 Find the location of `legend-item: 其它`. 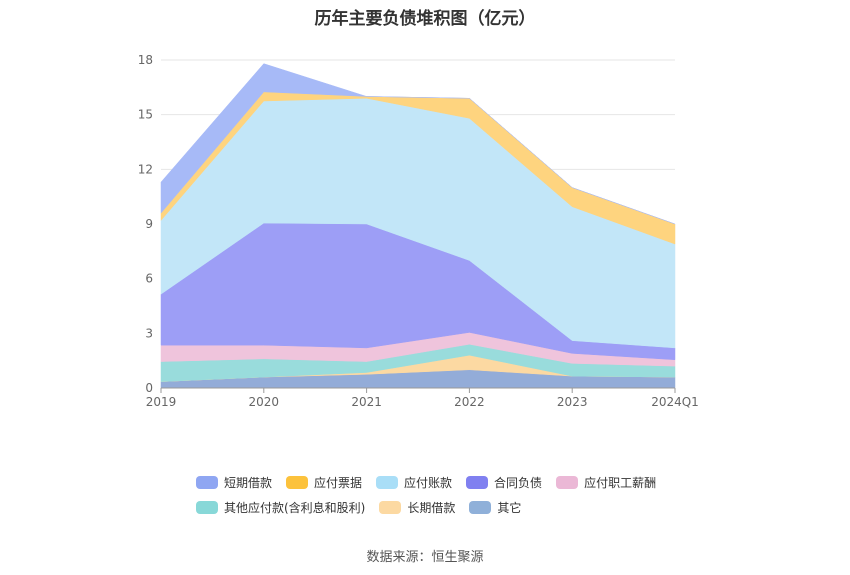

legend-item: 其它 is located at coordinates (495, 507).